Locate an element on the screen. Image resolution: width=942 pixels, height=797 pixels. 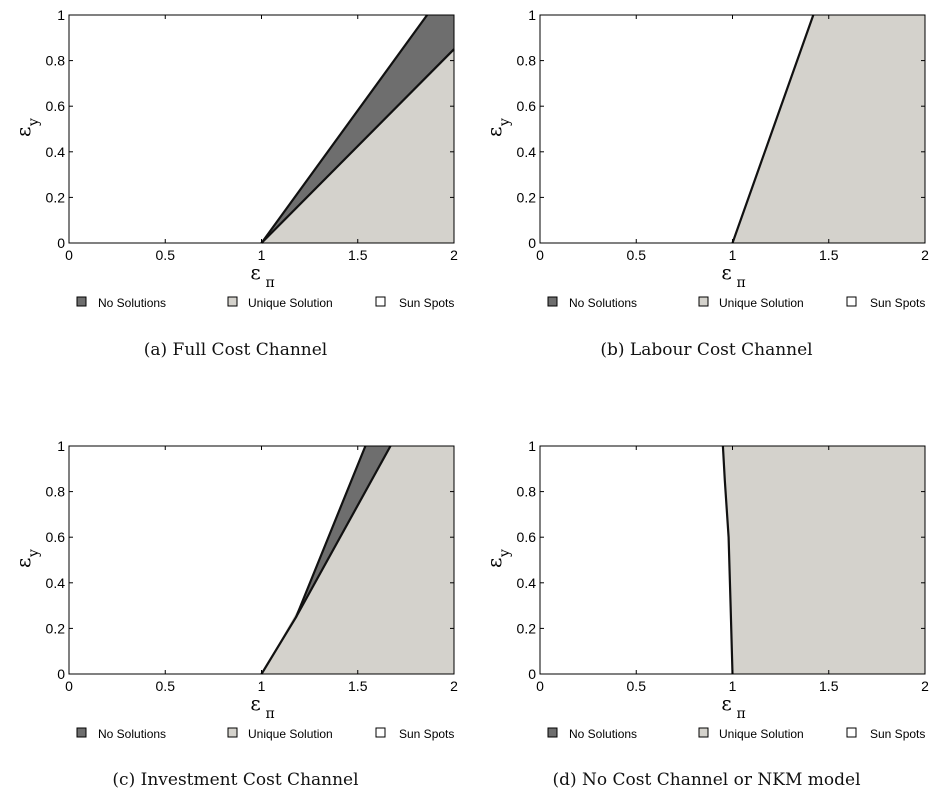
caption-b: (b) Labour Cost Channel is located at coordinates (706, 350).